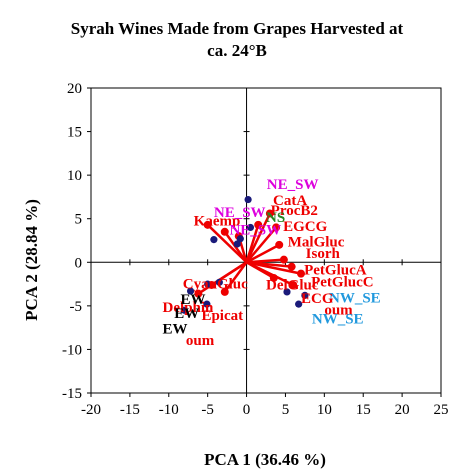  I want to click on point-label: Kaemp, so click(217, 222).